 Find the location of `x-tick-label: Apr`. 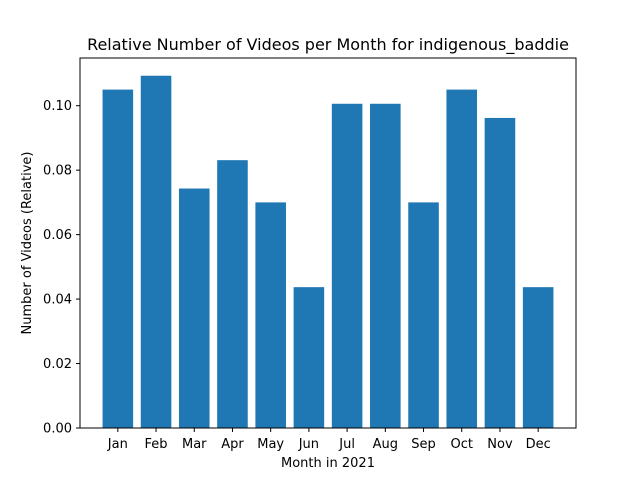

x-tick-label: Apr is located at coordinates (232, 444).